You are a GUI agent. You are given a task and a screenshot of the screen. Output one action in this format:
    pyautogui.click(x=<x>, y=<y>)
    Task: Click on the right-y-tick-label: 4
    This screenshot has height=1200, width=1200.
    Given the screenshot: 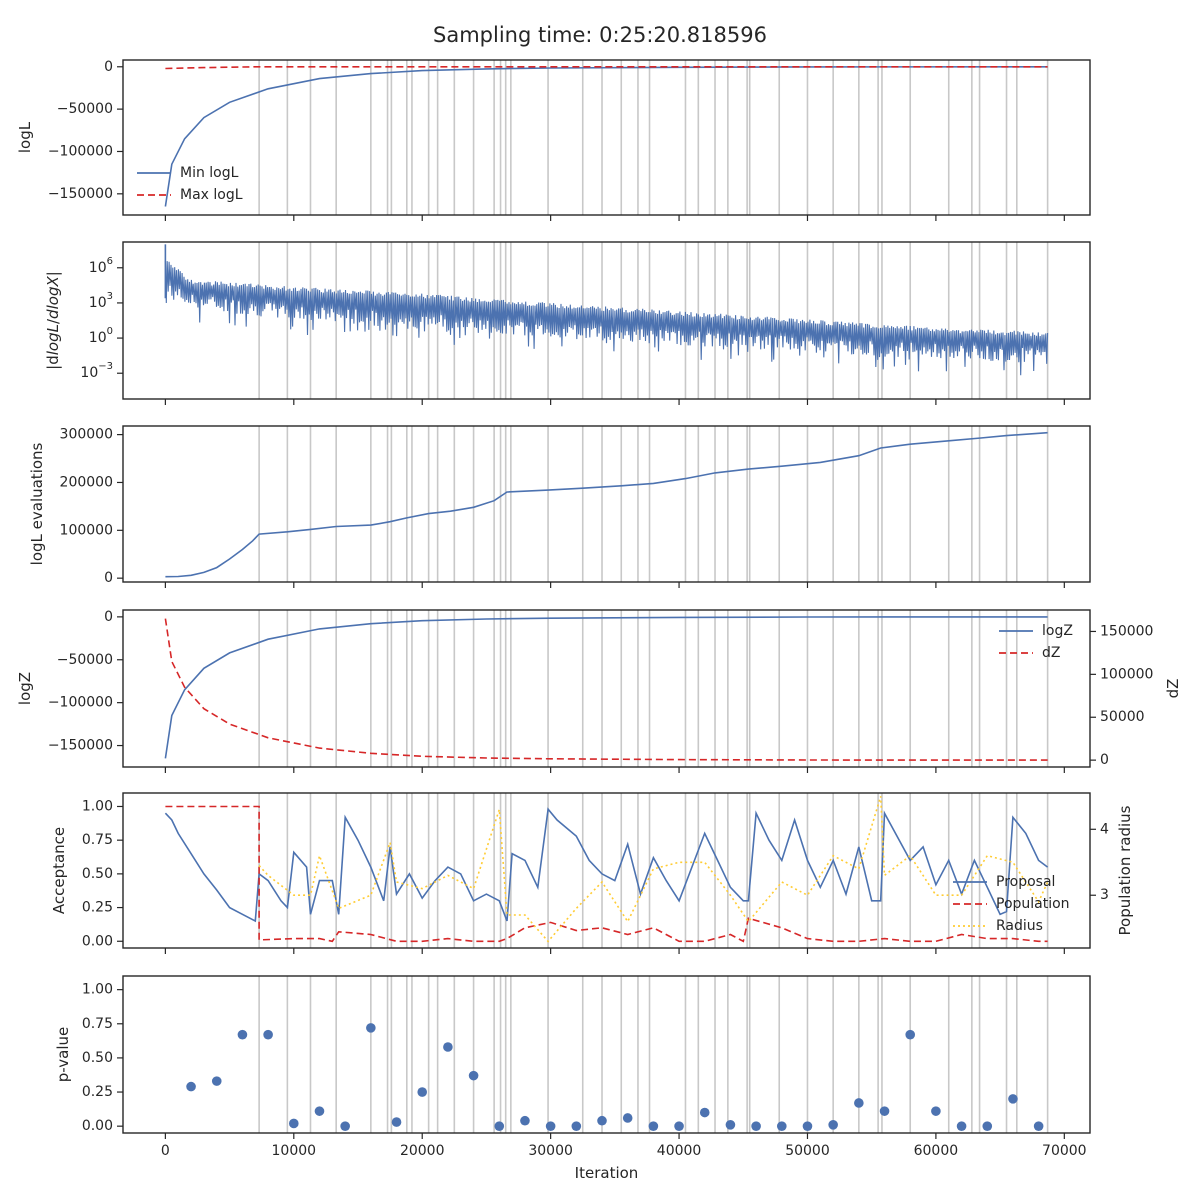 What is the action you would take?
    pyautogui.click(x=1104, y=829)
    